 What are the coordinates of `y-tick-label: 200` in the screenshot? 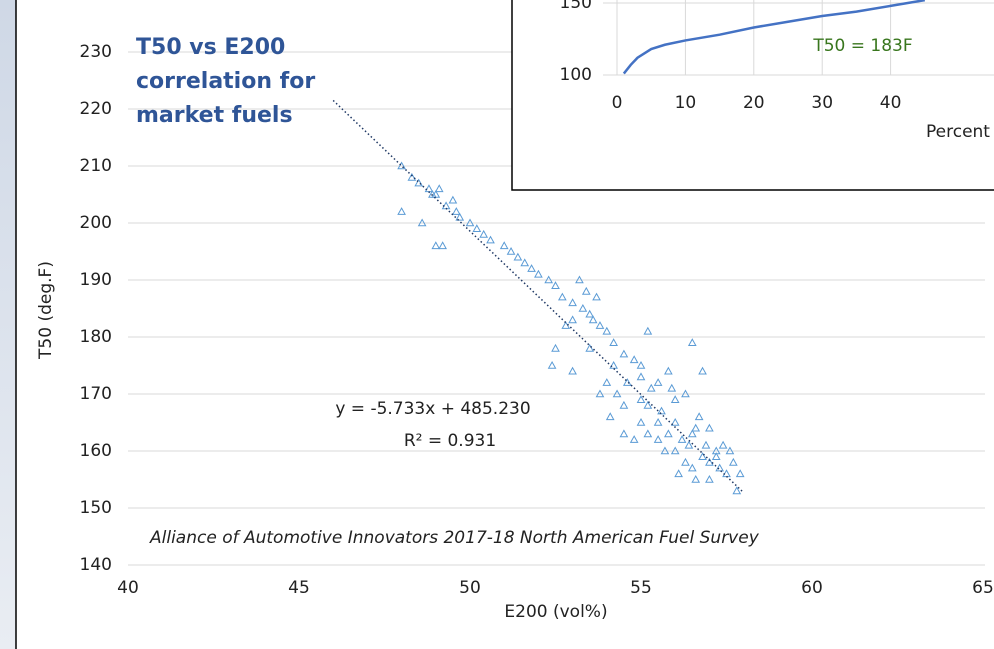 It's located at (96, 223).